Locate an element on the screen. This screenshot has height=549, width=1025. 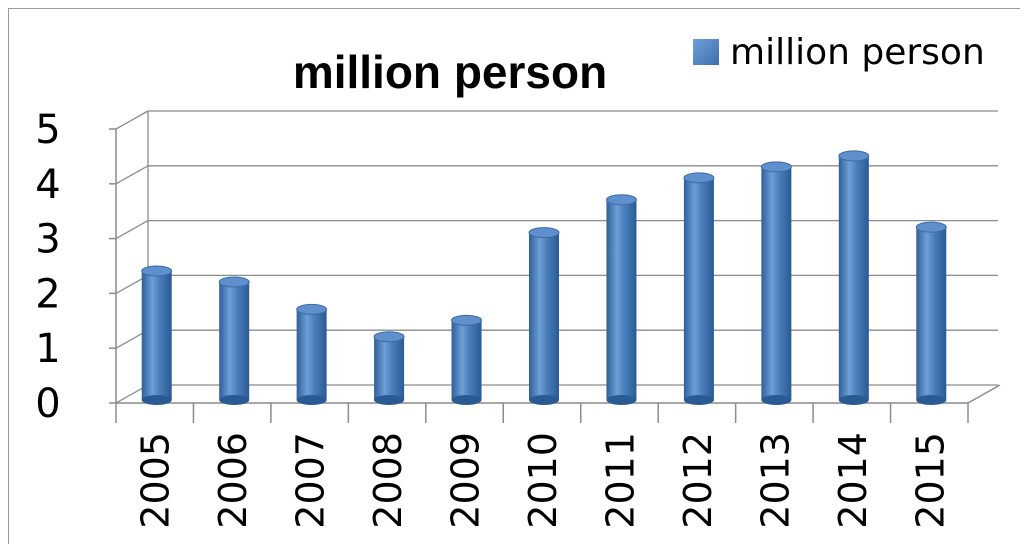
x-tick-label: 2012 is located at coordinates (698, 480).